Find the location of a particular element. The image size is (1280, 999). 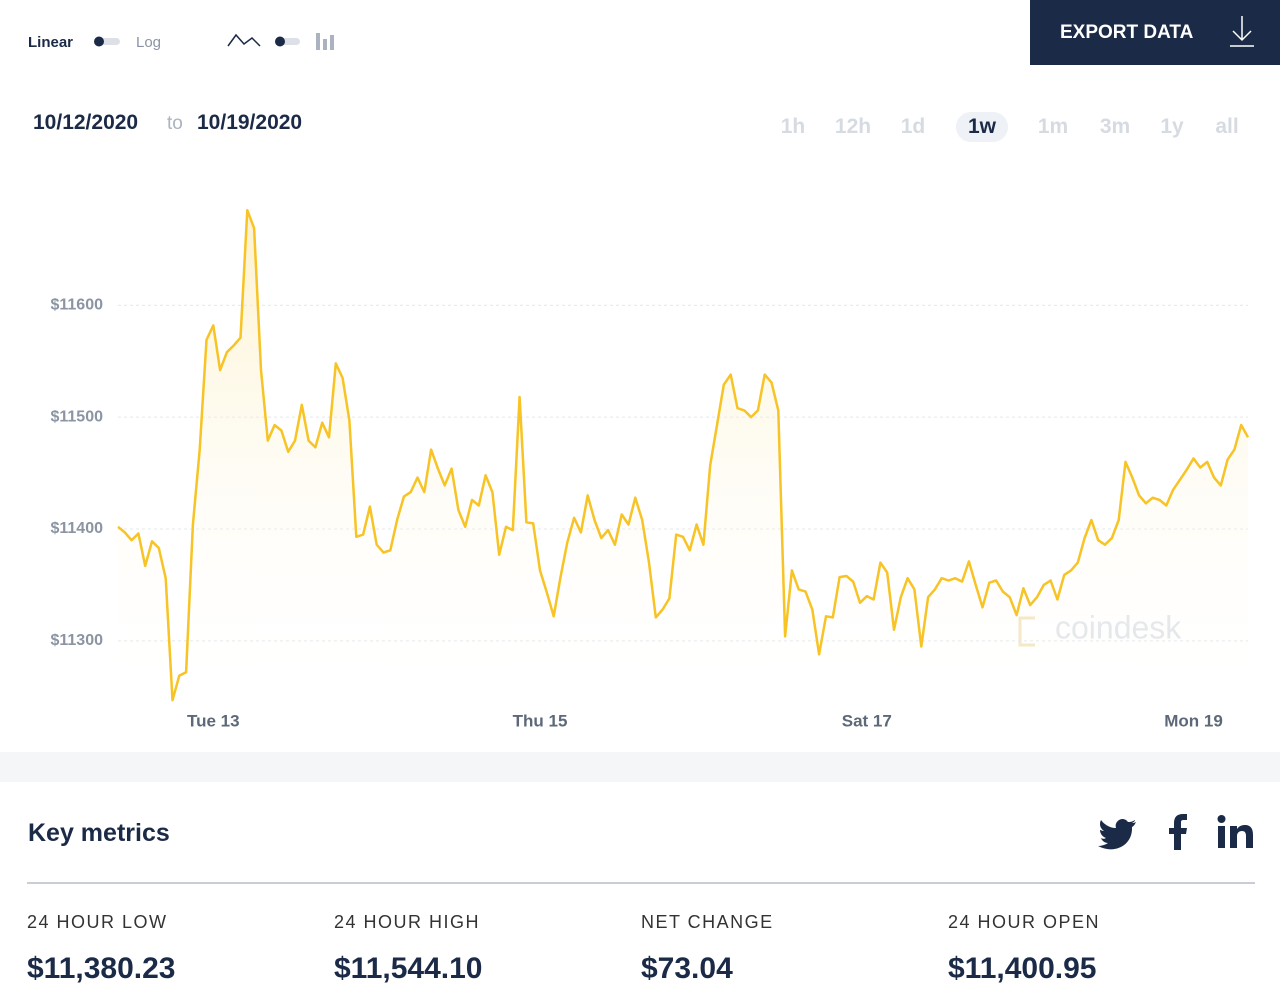

y-tick-label: $11300 is located at coordinates (76, 640).